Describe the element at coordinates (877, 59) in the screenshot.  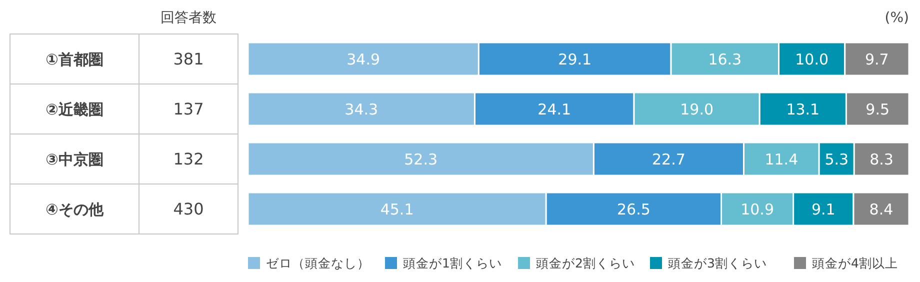
I see `data-label: 9.7` at that location.